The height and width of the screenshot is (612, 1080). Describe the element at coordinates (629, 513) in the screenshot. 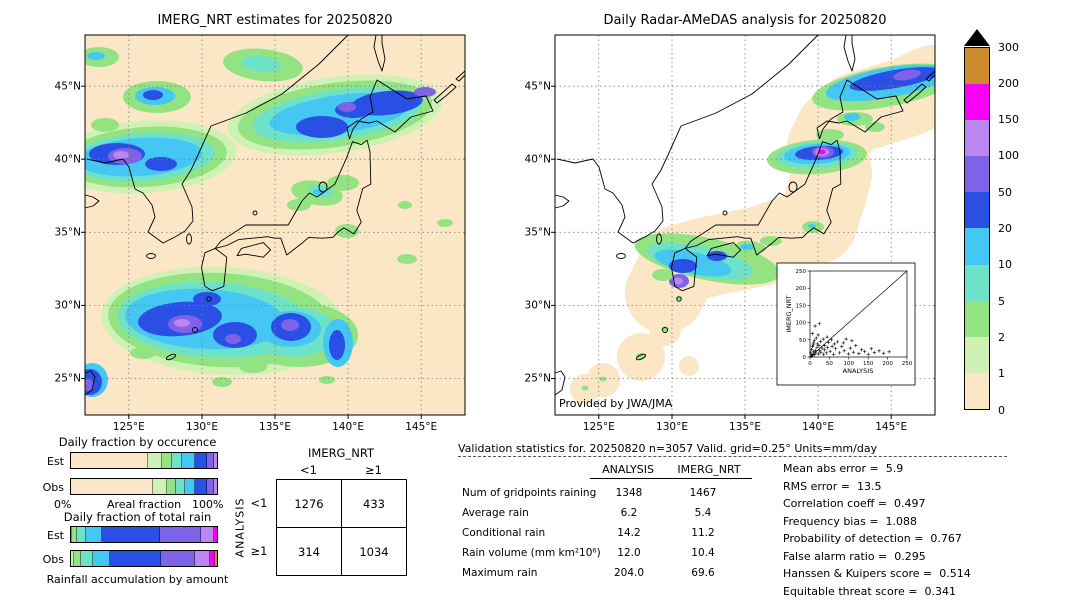

I see `validation-cell: 6.2` at that location.